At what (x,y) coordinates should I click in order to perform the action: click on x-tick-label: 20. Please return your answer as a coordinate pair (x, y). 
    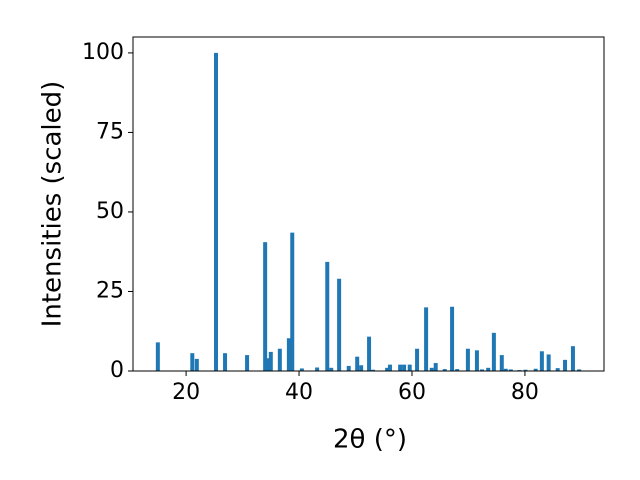
    Looking at the image, I should click on (186, 392).